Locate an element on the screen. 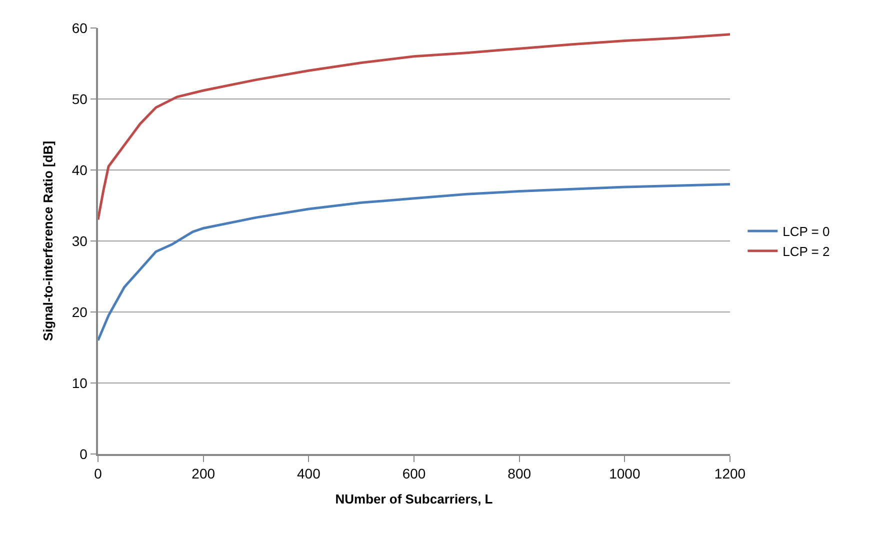 The image size is (888, 542). x-axis-title: NUmber of Subcarriers, L is located at coordinates (414, 499).